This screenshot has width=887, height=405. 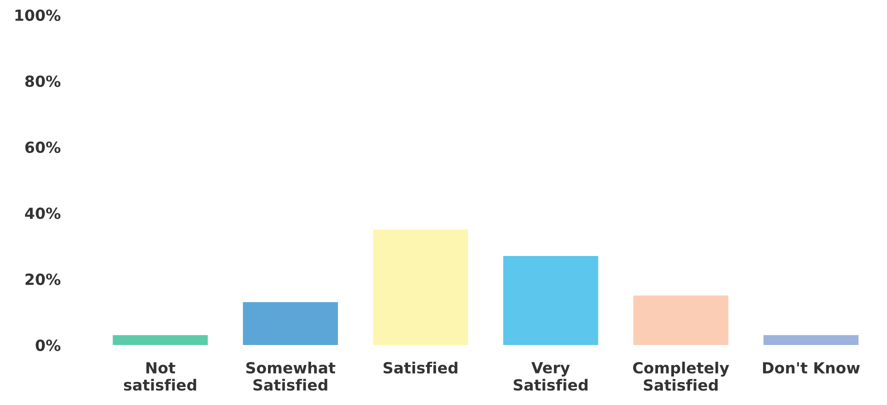 What do you see at coordinates (811, 368) in the screenshot?
I see `x-tick-label: Don't Know` at bounding box center [811, 368].